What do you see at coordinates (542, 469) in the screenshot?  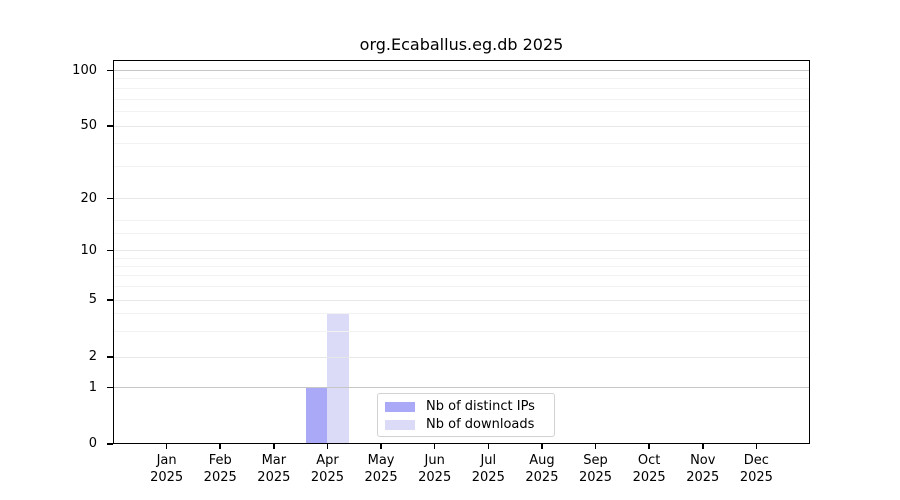 I see `x-tick-label: Aug 2025` at bounding box center [542, 469].